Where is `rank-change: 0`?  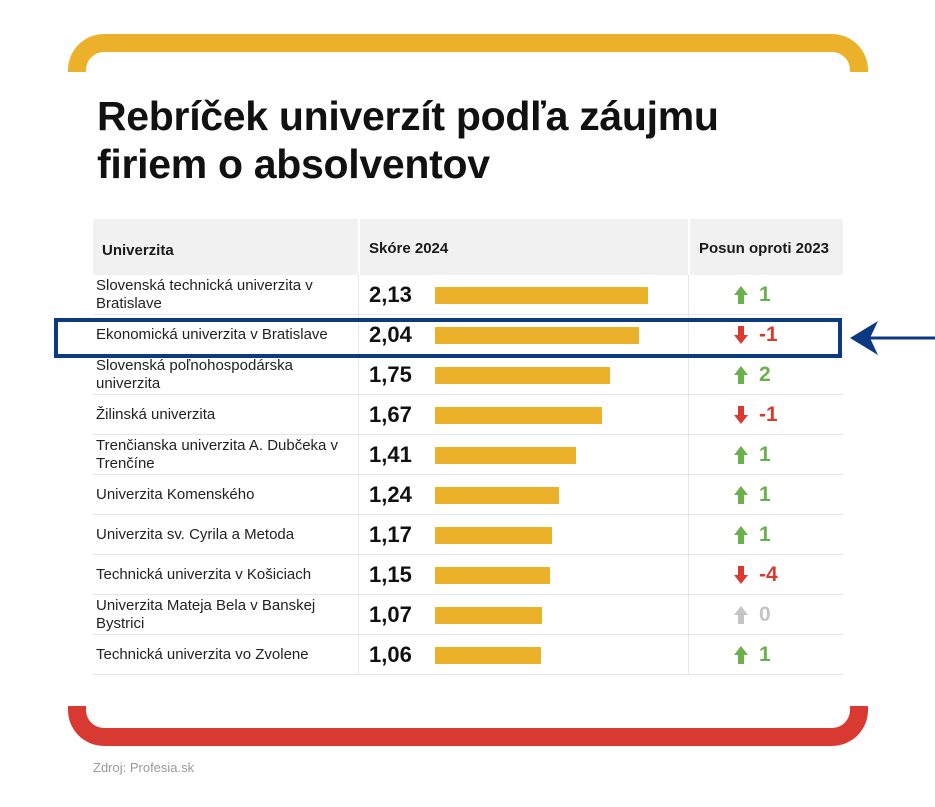
rank-change: 0 is located at coordinates (768, 614).